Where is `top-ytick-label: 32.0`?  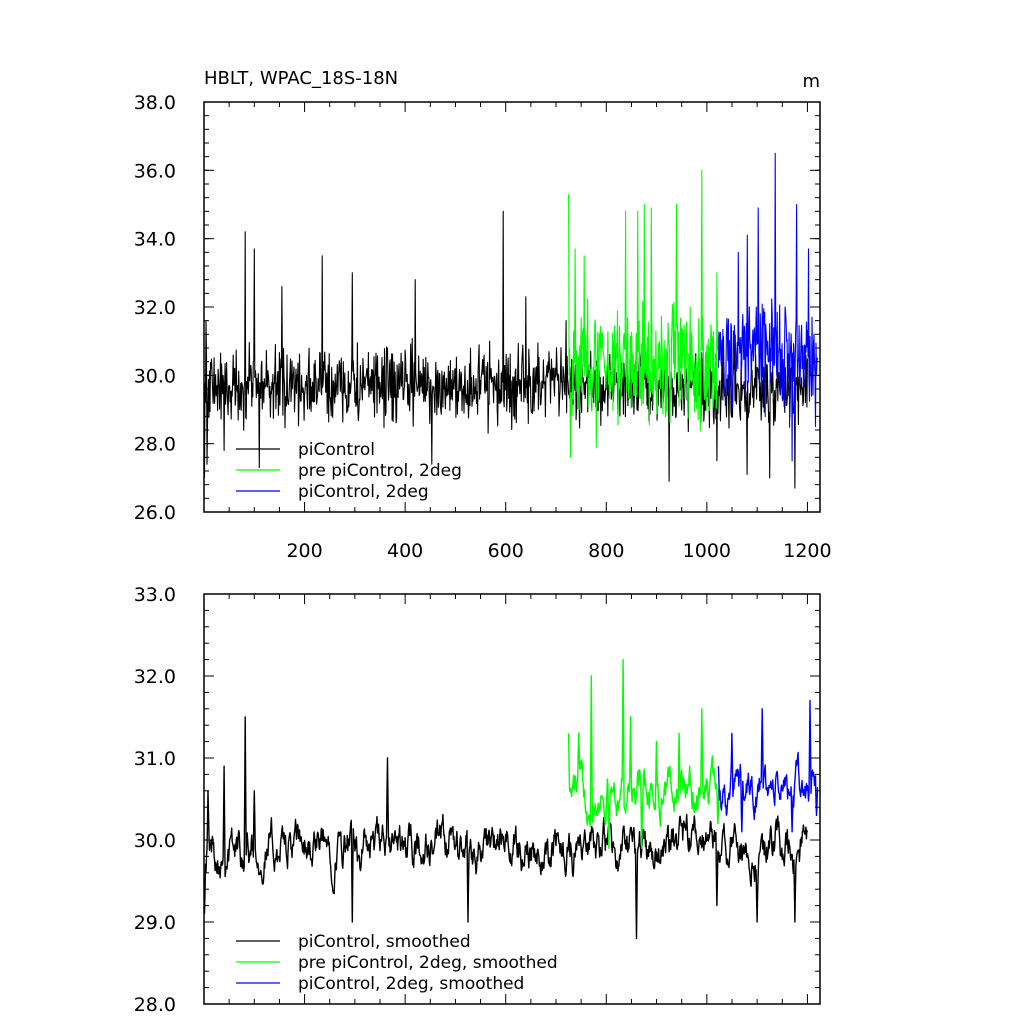 top-ytick-label: 32.0 is located at coordinates (155, 308).